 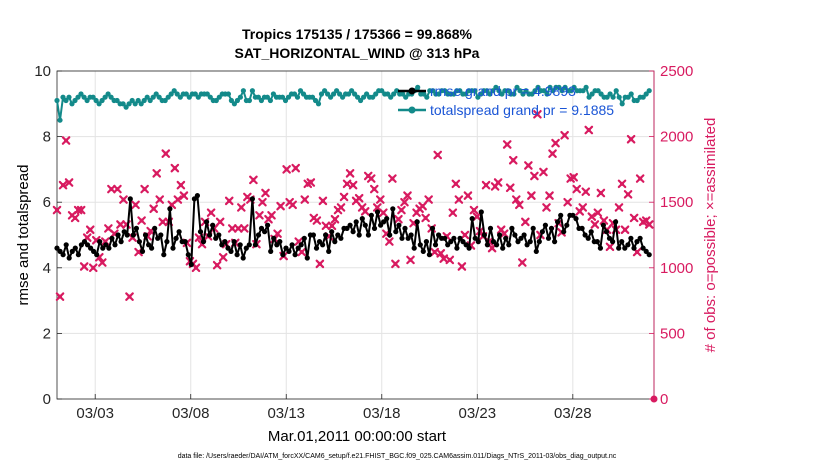 I want to click on y-left-tick-label: 8, so click(x=47, y=137).